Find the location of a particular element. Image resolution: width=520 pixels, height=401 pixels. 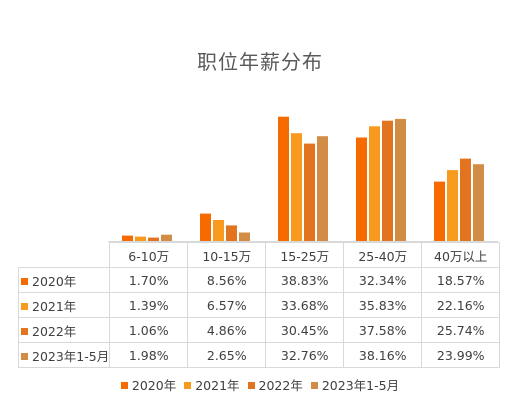

legend: 2020年 2021年 2022年 2023年1-5月 is located at coordinates (260, 384).